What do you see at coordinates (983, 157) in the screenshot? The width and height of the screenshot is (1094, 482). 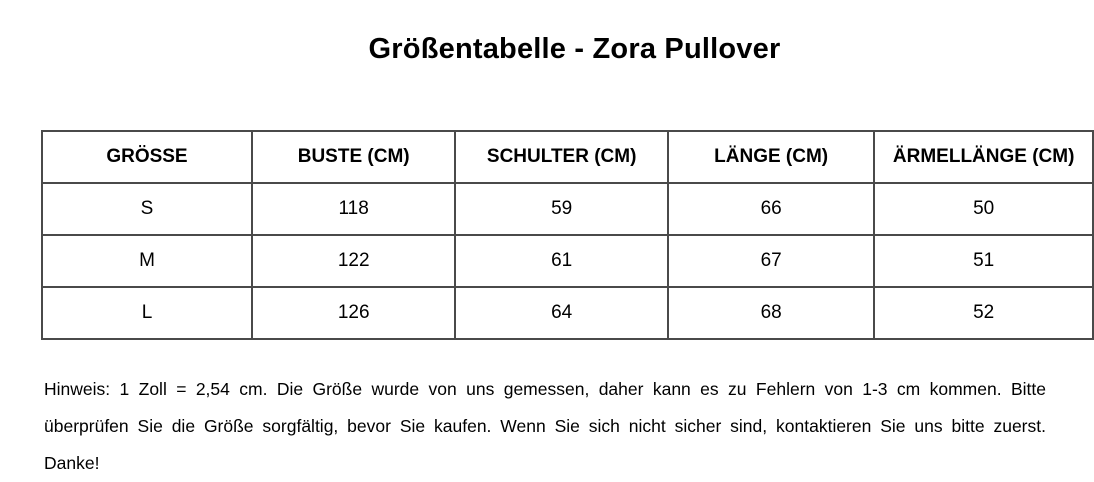 I see `col-header-aermellaenge: ÄRMELLÄNGE (CM)` at bounding box center [983, 157].